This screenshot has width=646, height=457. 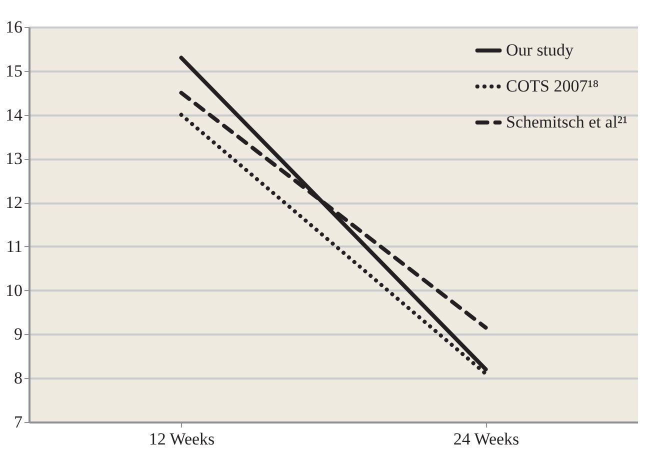 I want to click on y-tick-label: 12, so click(x=14, y=202).